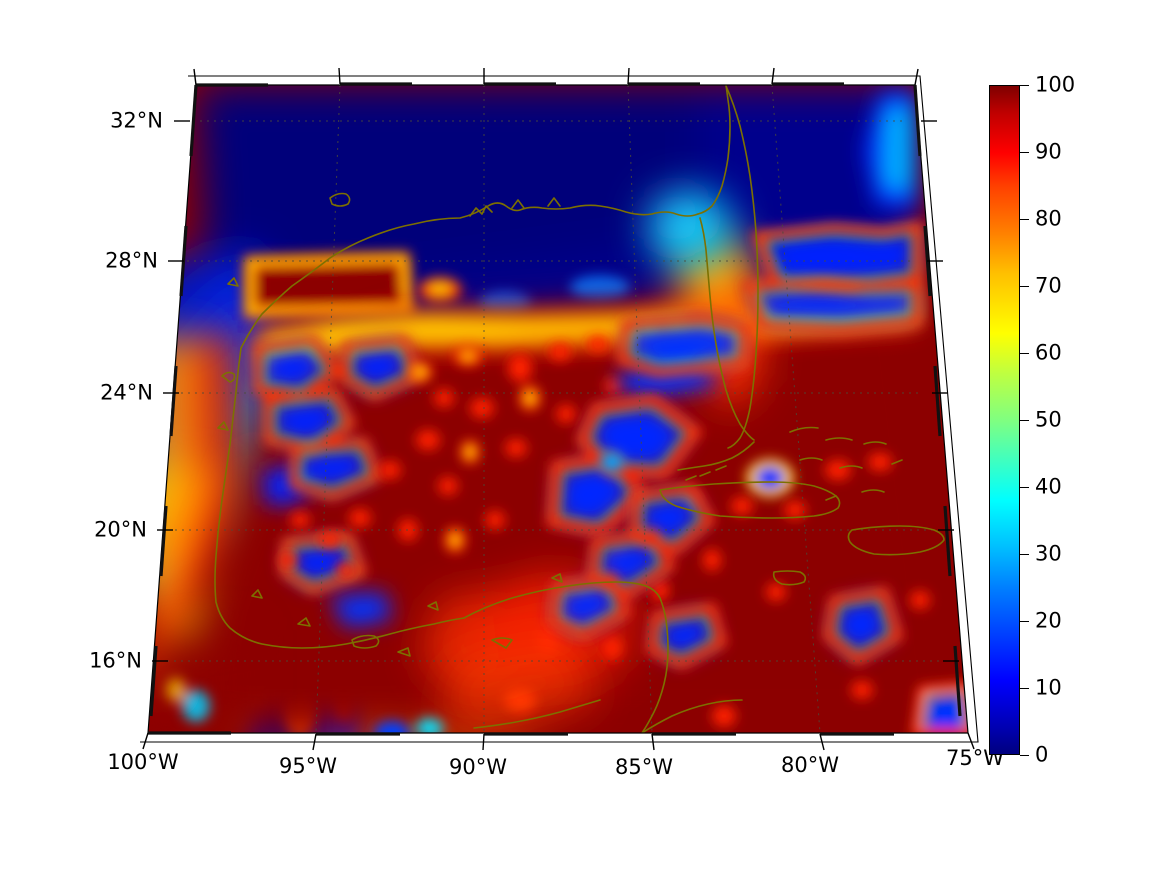  Describe the element at coordinates (1048, 687) in the screenshot. I see `colorbar-label-10: 10` at that location.